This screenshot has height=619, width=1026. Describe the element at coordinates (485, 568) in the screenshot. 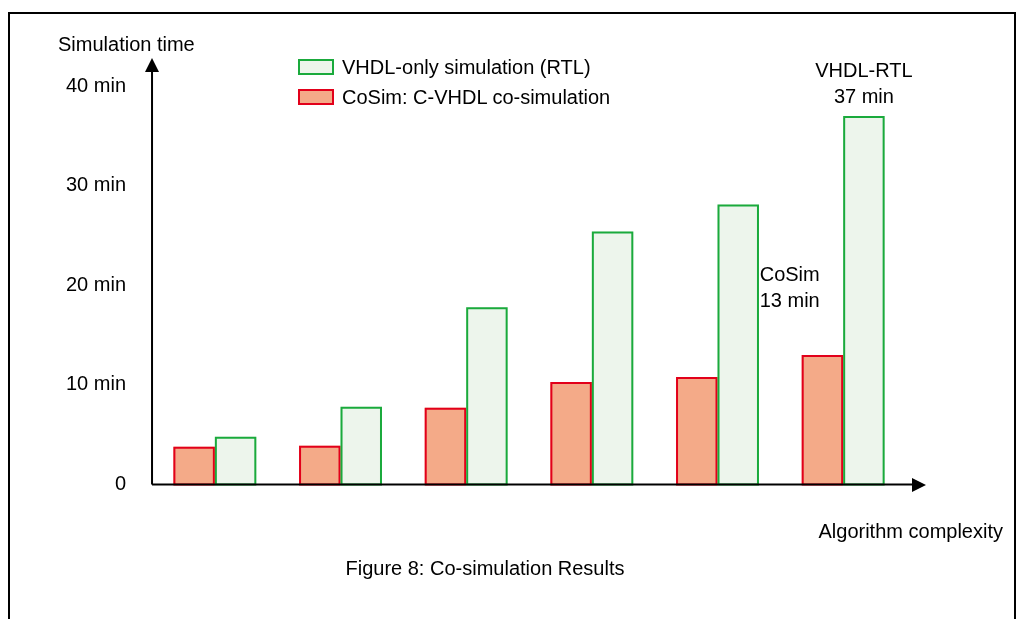

I see `text: Figure 8: Co-simulation Results` at that location.